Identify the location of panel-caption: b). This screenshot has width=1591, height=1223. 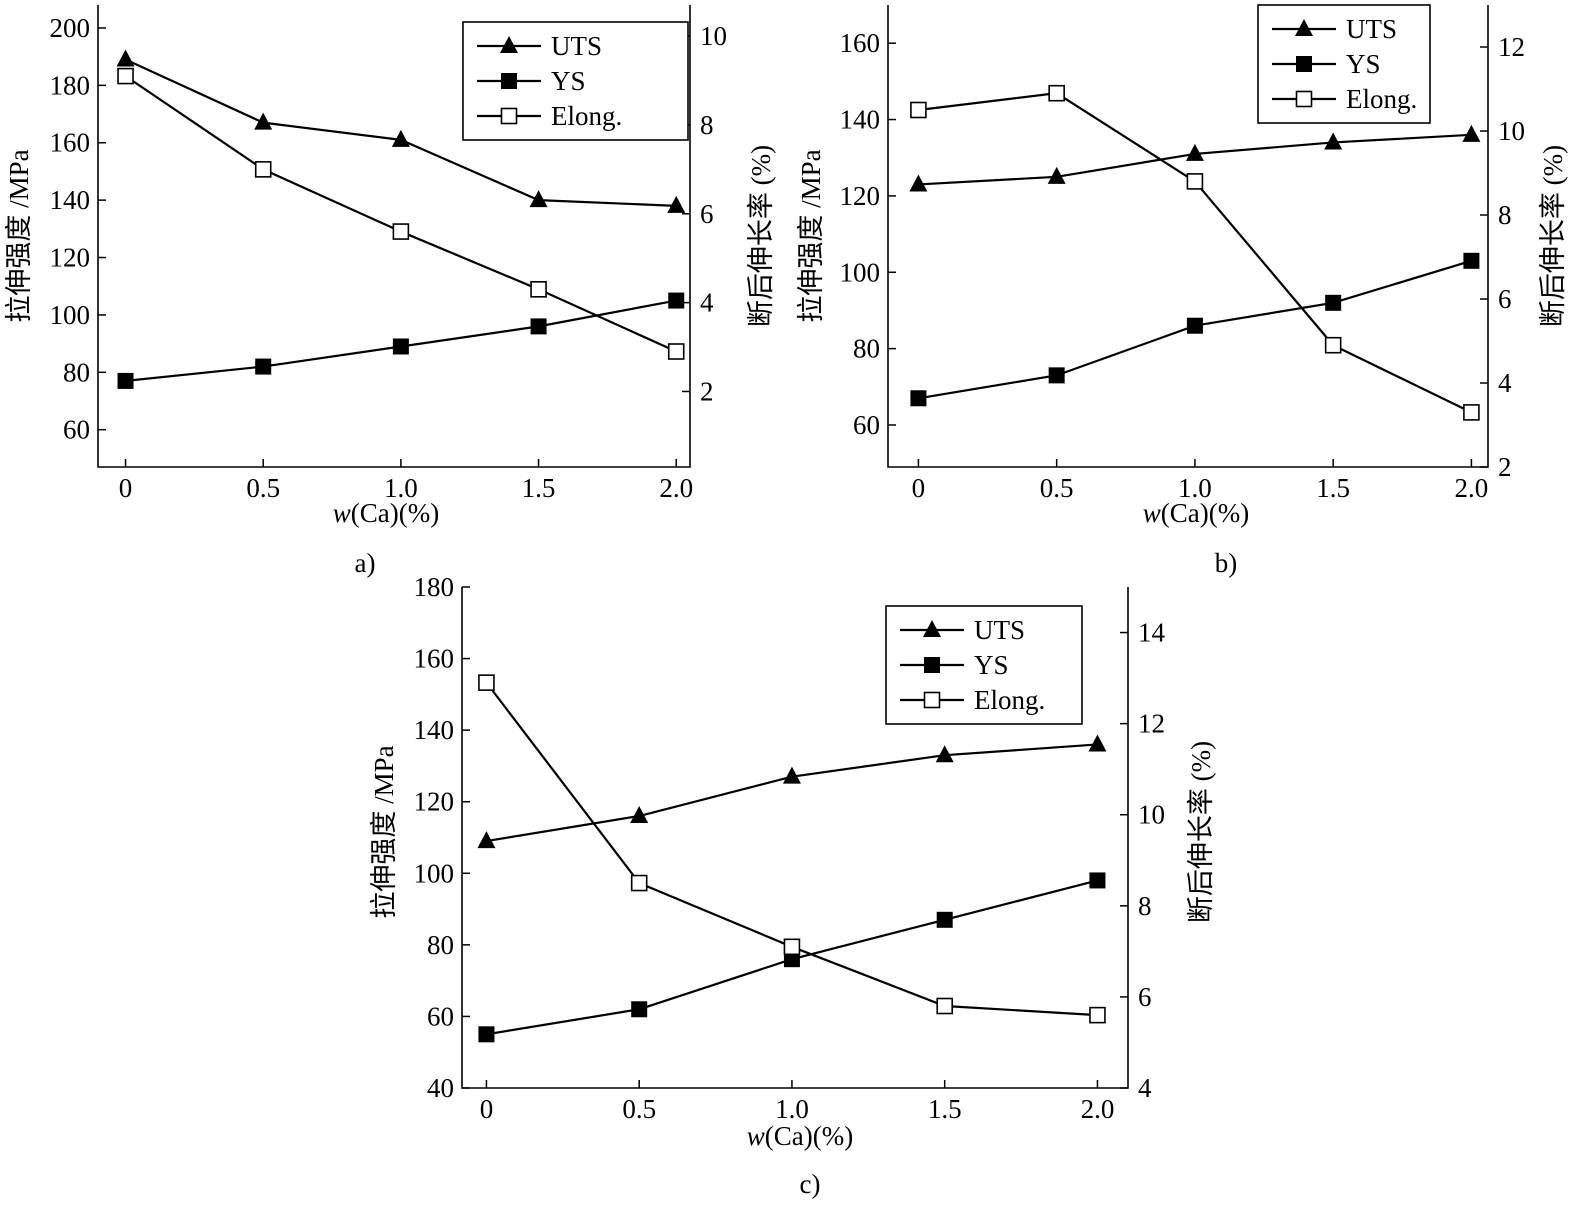
(1226, 563).